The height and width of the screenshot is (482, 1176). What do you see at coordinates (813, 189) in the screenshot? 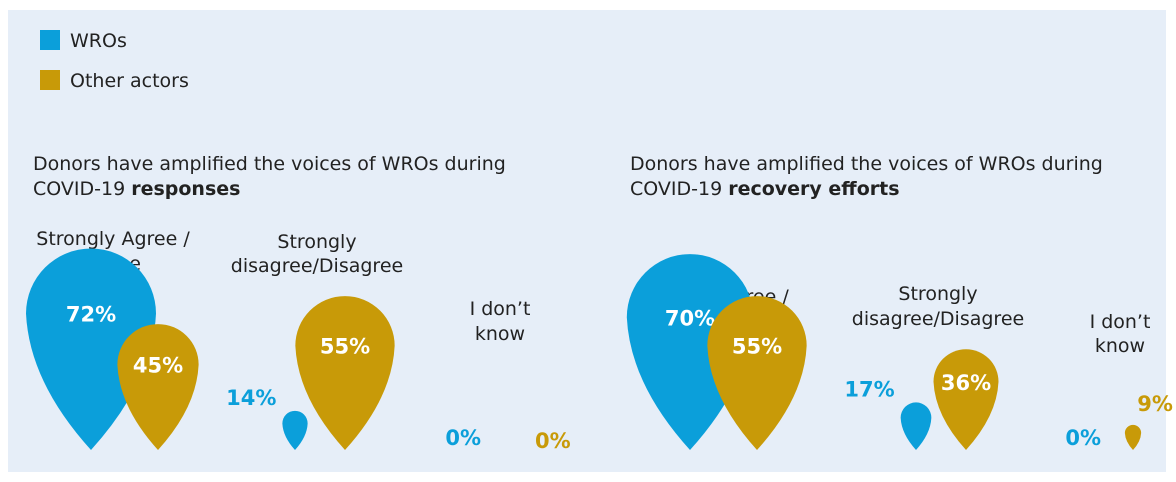
I see `panel-title-emphasis: recovery efforts` at bounding box center [813, 189].